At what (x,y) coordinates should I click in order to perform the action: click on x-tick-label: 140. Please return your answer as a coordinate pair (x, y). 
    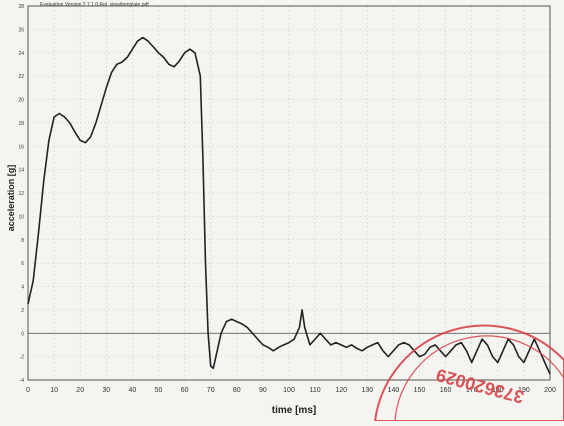
    Looking at the image, I should click on (394, 390).